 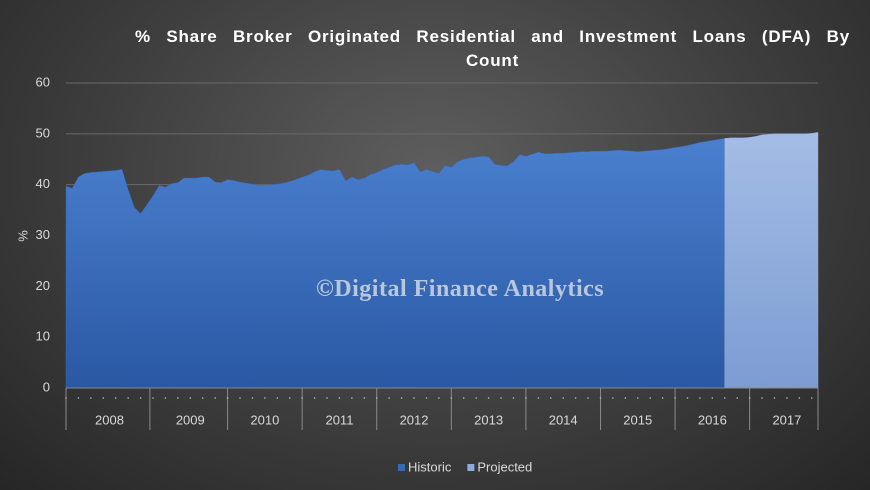 What do you see at coordinates (339, 419) in the screenshot?
I see `x-tick-label: 2011` at bounding box center [339, 419].